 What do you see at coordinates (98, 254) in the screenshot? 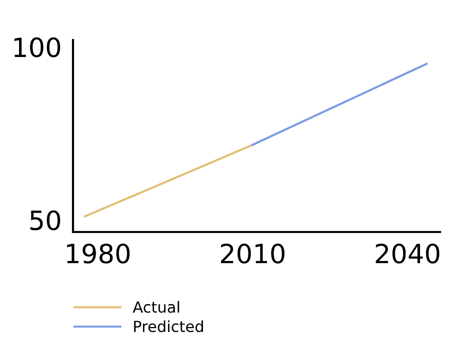
I see `x-tick-label: 1980` at bounding box center [98, 254].